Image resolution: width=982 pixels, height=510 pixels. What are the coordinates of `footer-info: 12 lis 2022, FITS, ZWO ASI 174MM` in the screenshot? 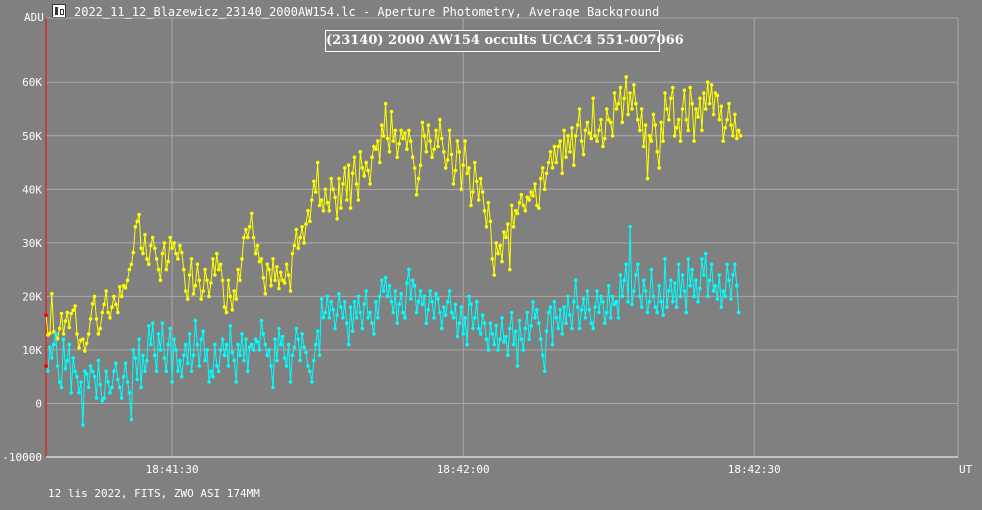 It's located at (154, 493).